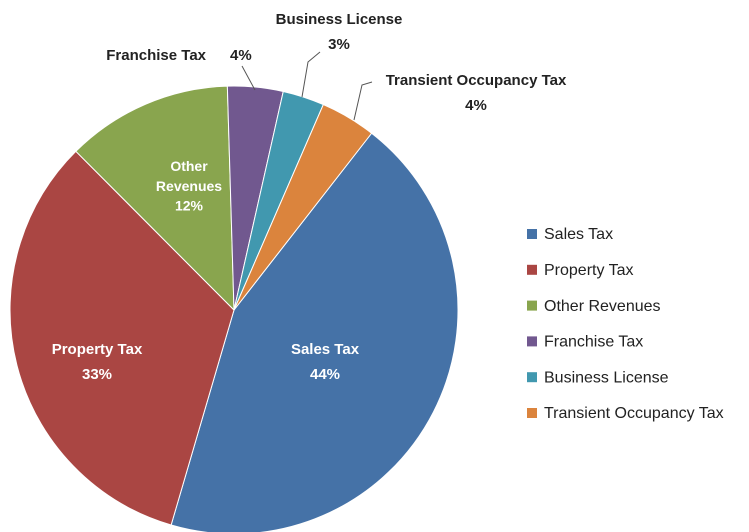 The width and height of the screenshot is (749, 532). I want to click on slice-value-label: 33%, so click(97, 374).